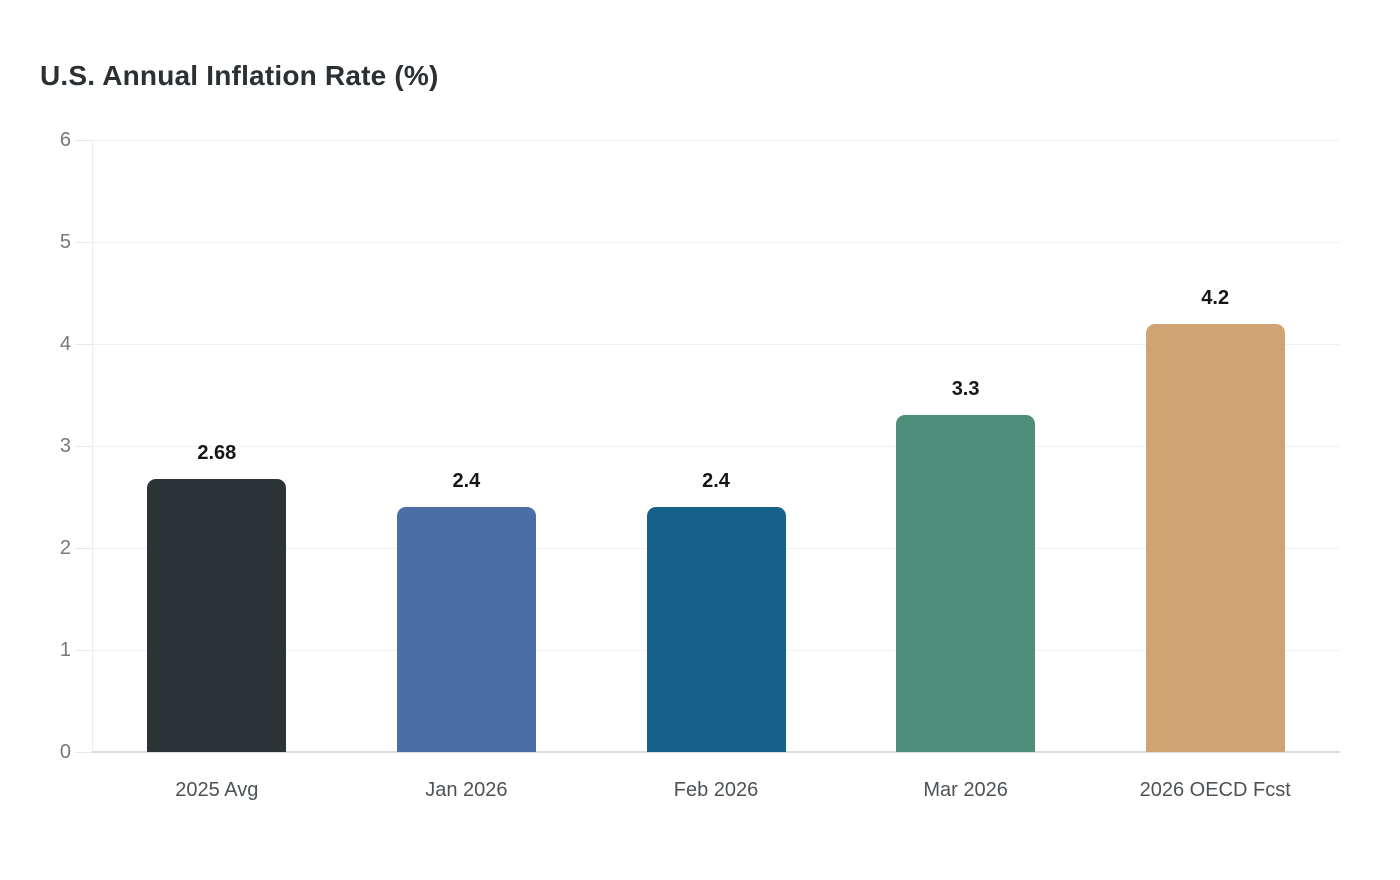 Image resolution: width=1400 pixels, height=880 pixels. What do you see at coordinates (65, 548) in the screenshot?
I see `y-axis-tick-label: 2` at bounding box center [65, 548].